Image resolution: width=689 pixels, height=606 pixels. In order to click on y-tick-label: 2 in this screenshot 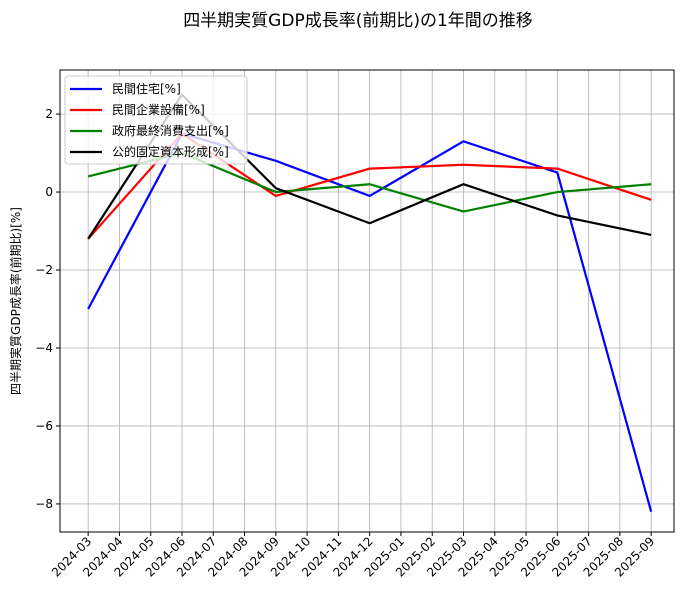, I will do `click(49, 114)`.